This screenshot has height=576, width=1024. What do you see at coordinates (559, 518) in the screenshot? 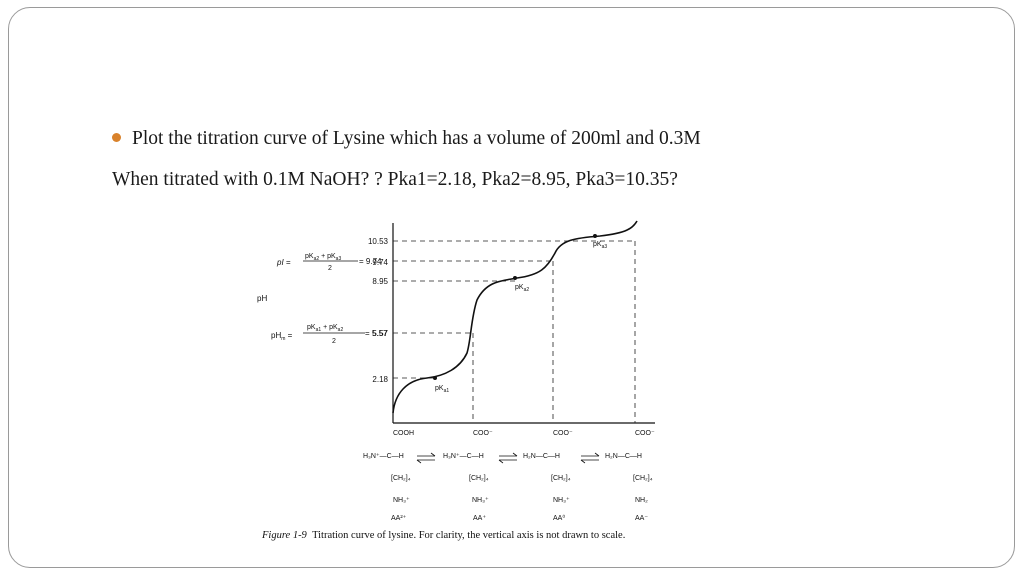
I see `species-3-charge: AA⁰` at bounding box center [559, 518].